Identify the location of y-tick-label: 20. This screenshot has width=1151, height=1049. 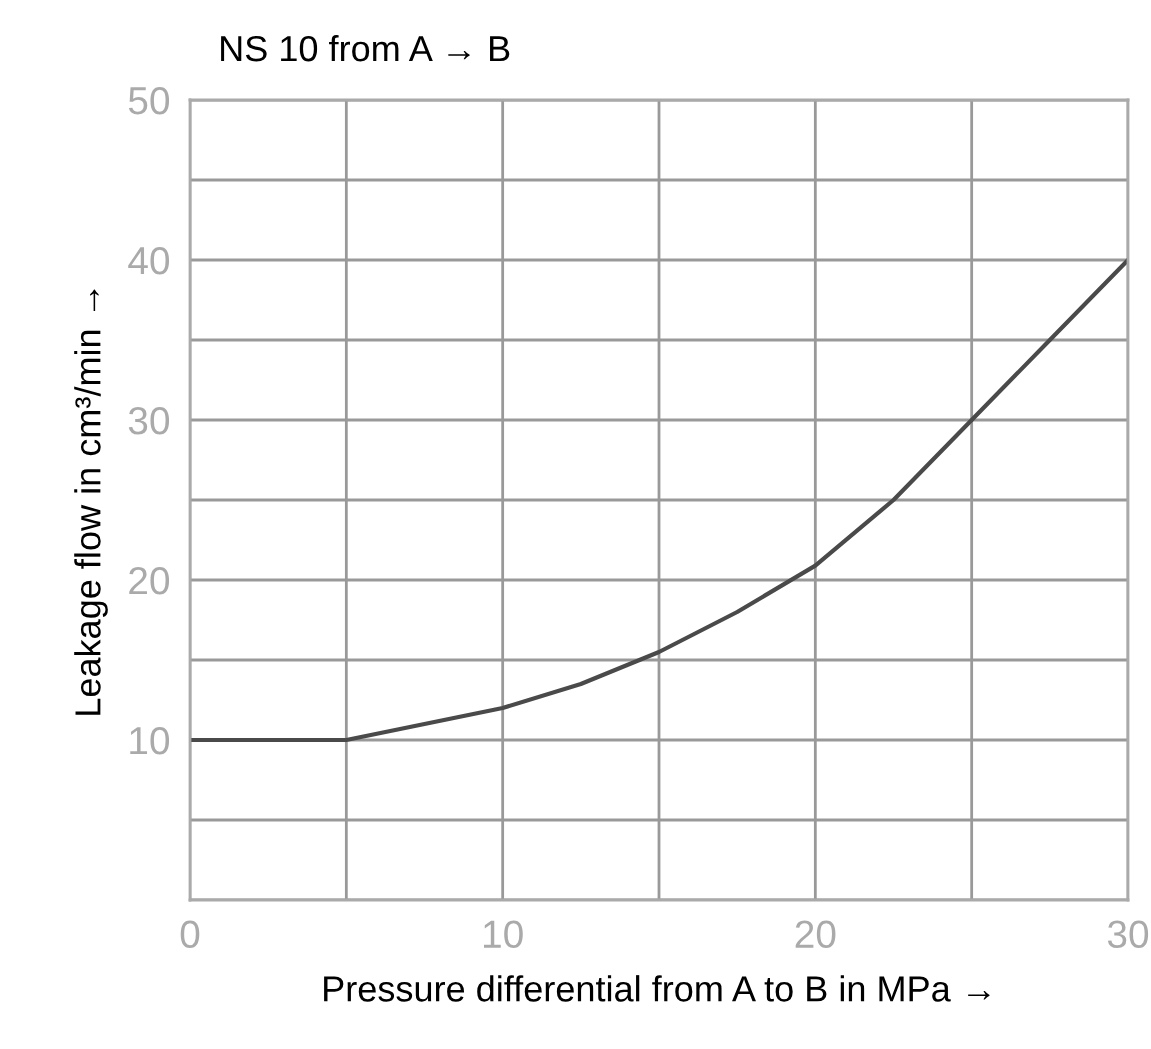
(149, 580).